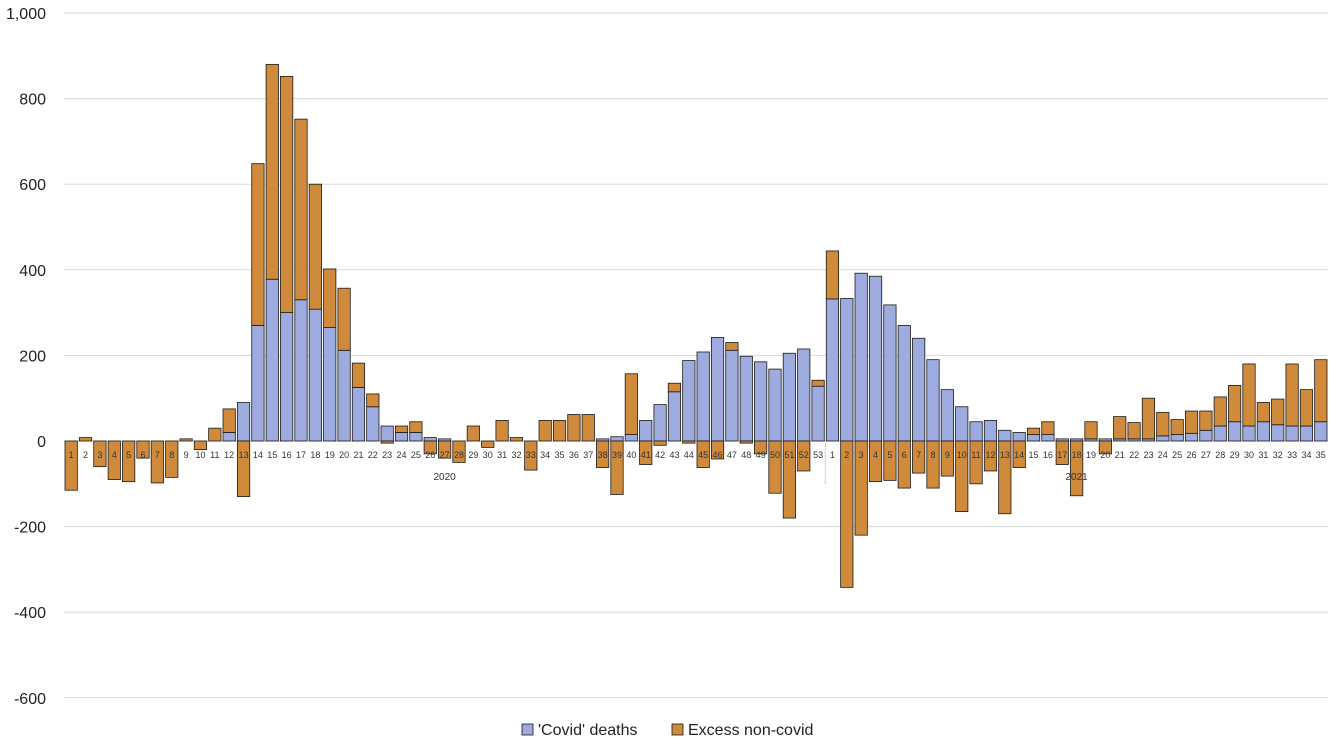 This screenshot has width=1340, height=753. Describe the element at coordinates (527, 729) in the screenshot. I see `legend-swatch` at that location.